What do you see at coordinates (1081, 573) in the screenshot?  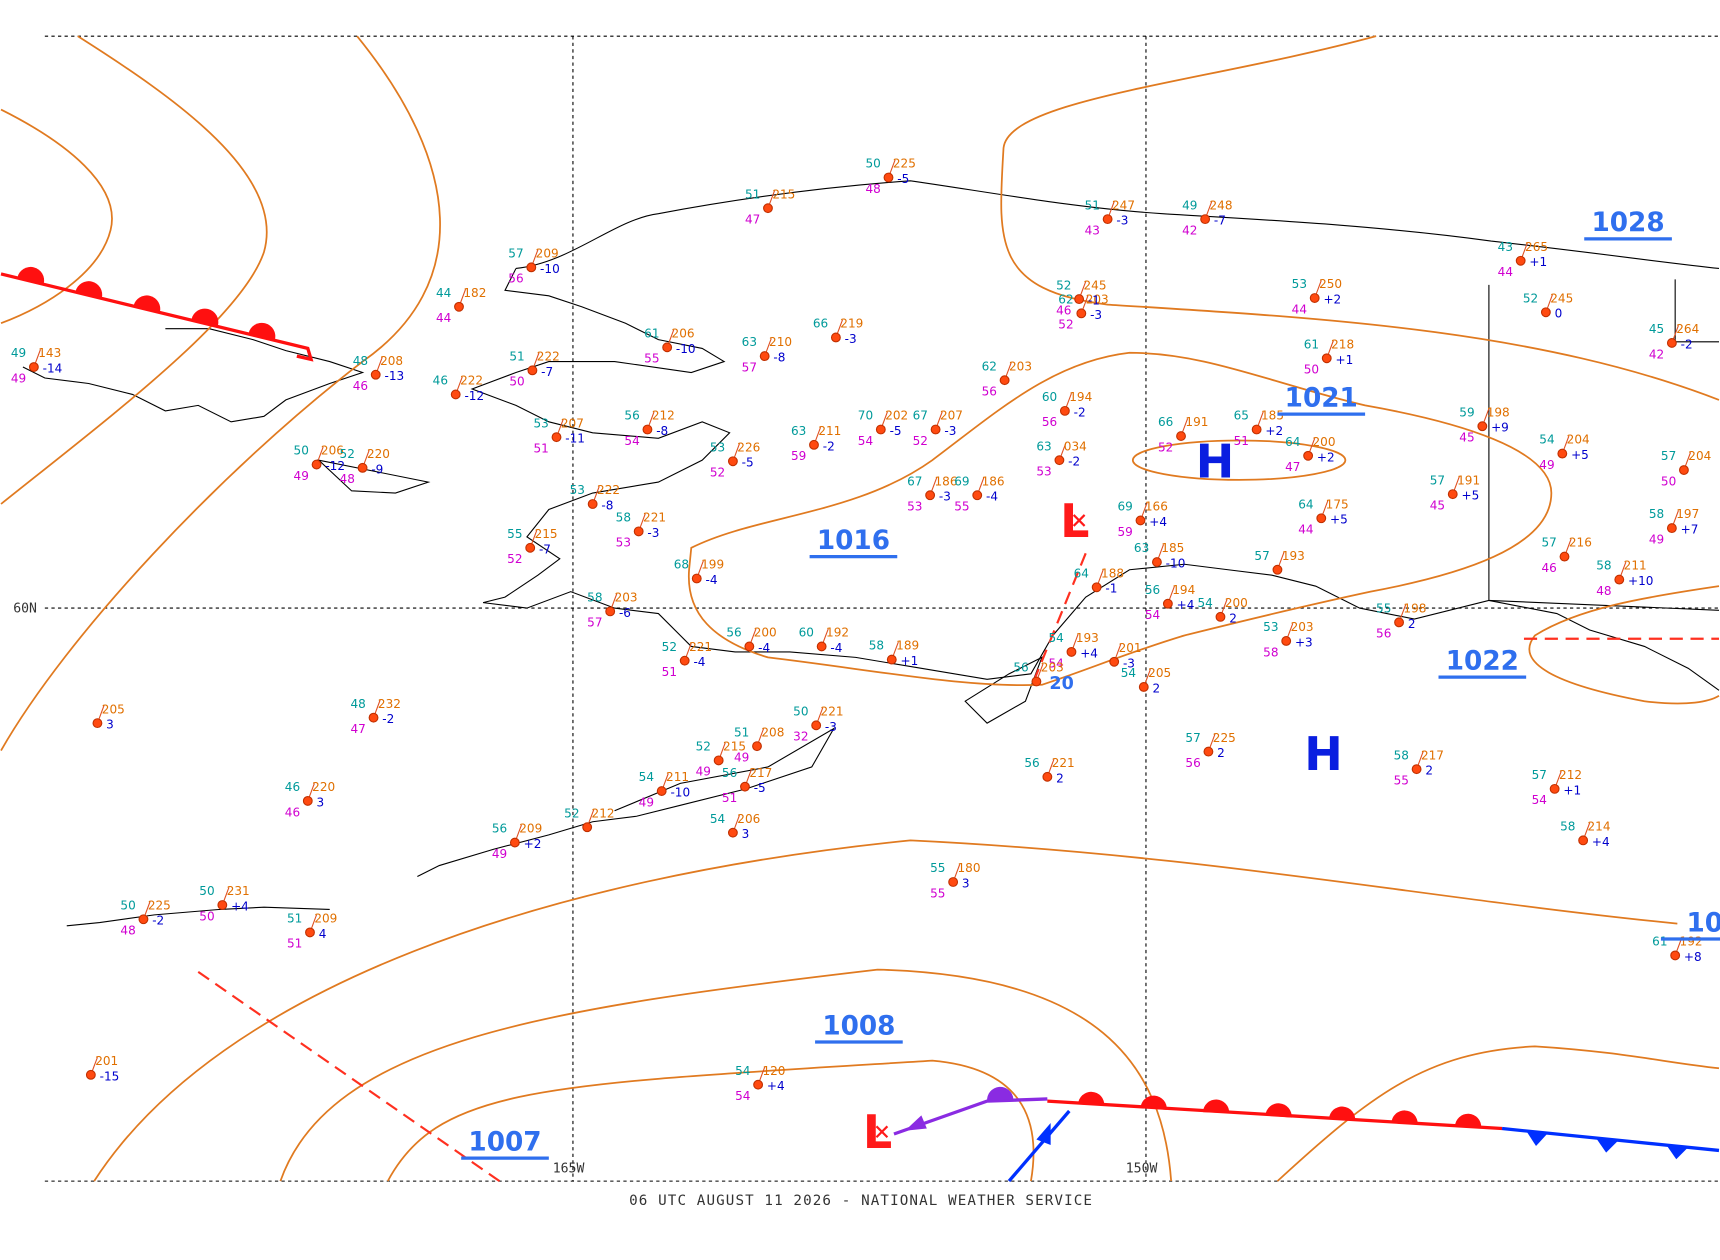 I see `temperature: 64` at bounding box center [1081, 573].